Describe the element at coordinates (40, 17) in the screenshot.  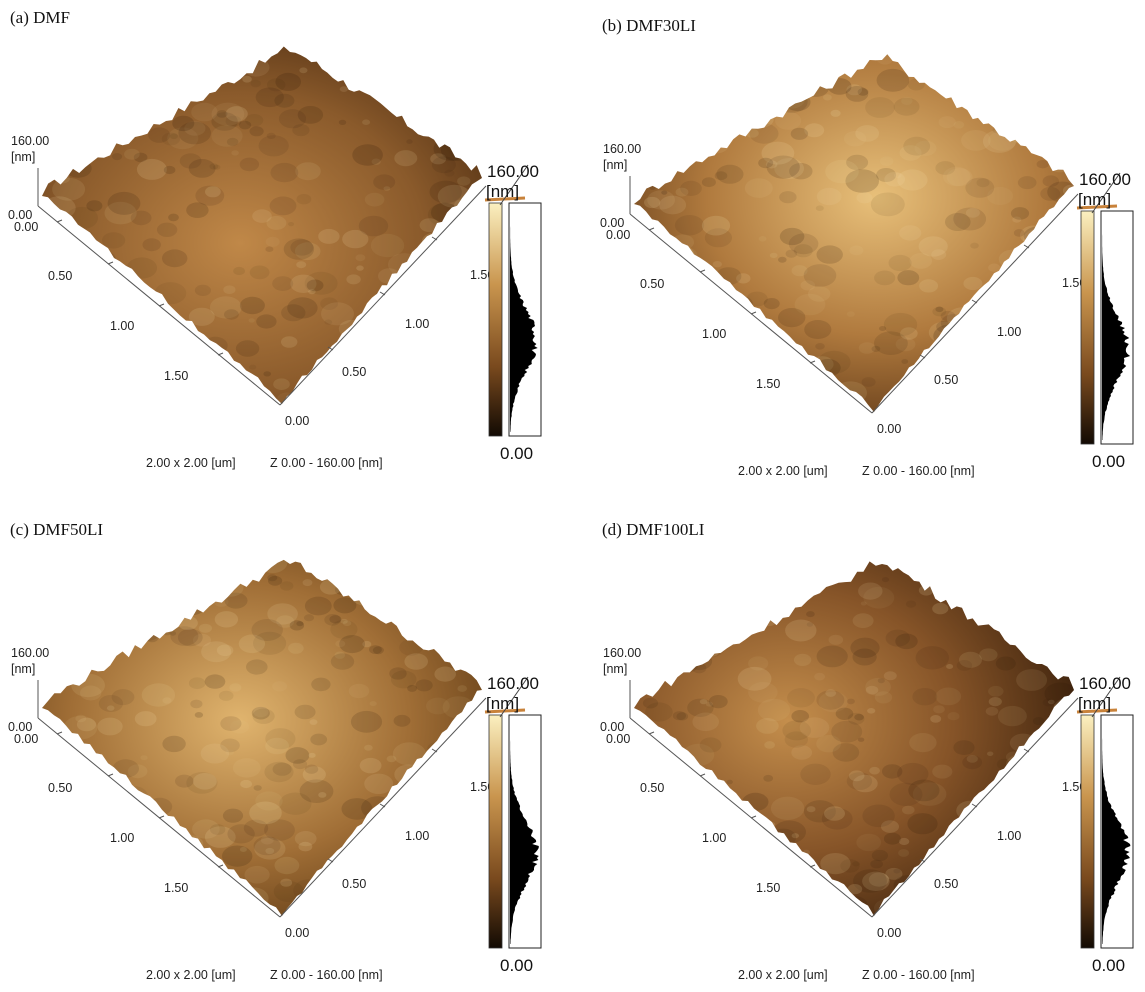
I see `panel-caption: (a) DMF` at that location.